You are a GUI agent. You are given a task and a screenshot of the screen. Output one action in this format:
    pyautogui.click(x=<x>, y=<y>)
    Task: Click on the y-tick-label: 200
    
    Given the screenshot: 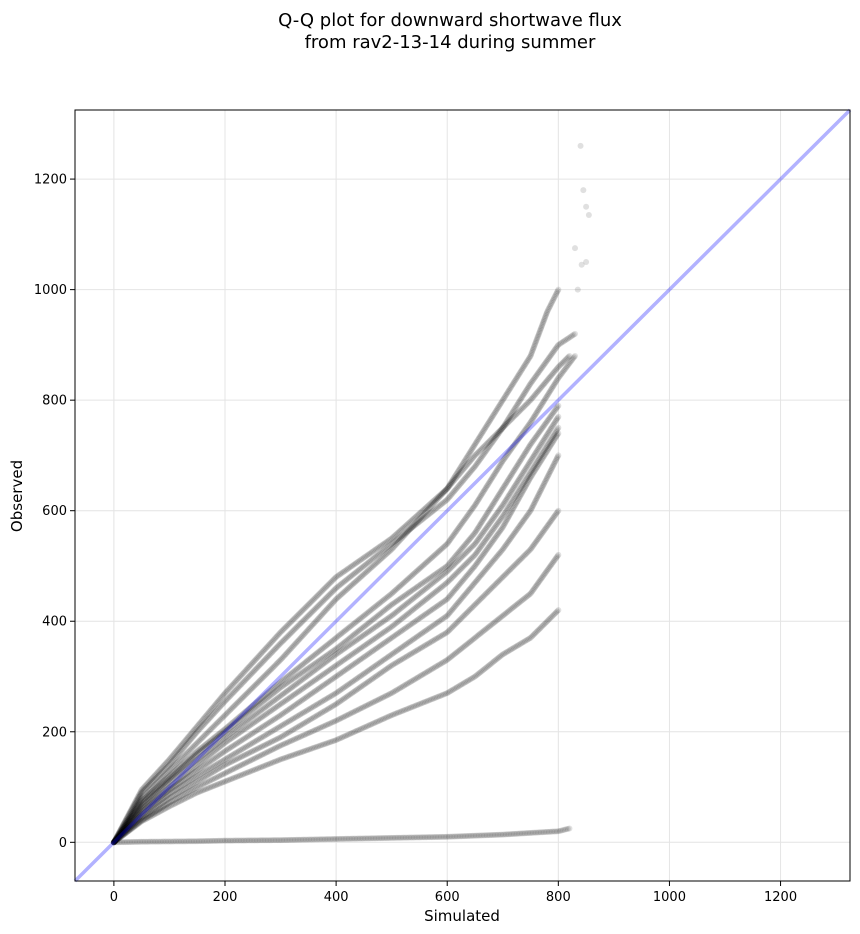 What is the action you would take?
    pyautogui.click(x=54, y=732)
    